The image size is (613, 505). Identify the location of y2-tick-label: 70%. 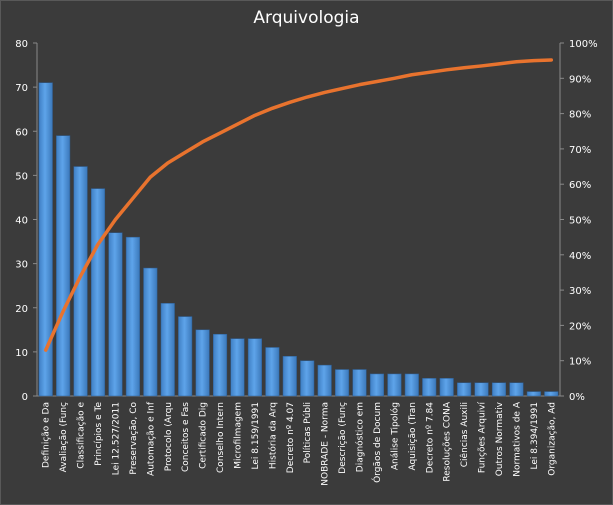
(580, 150).